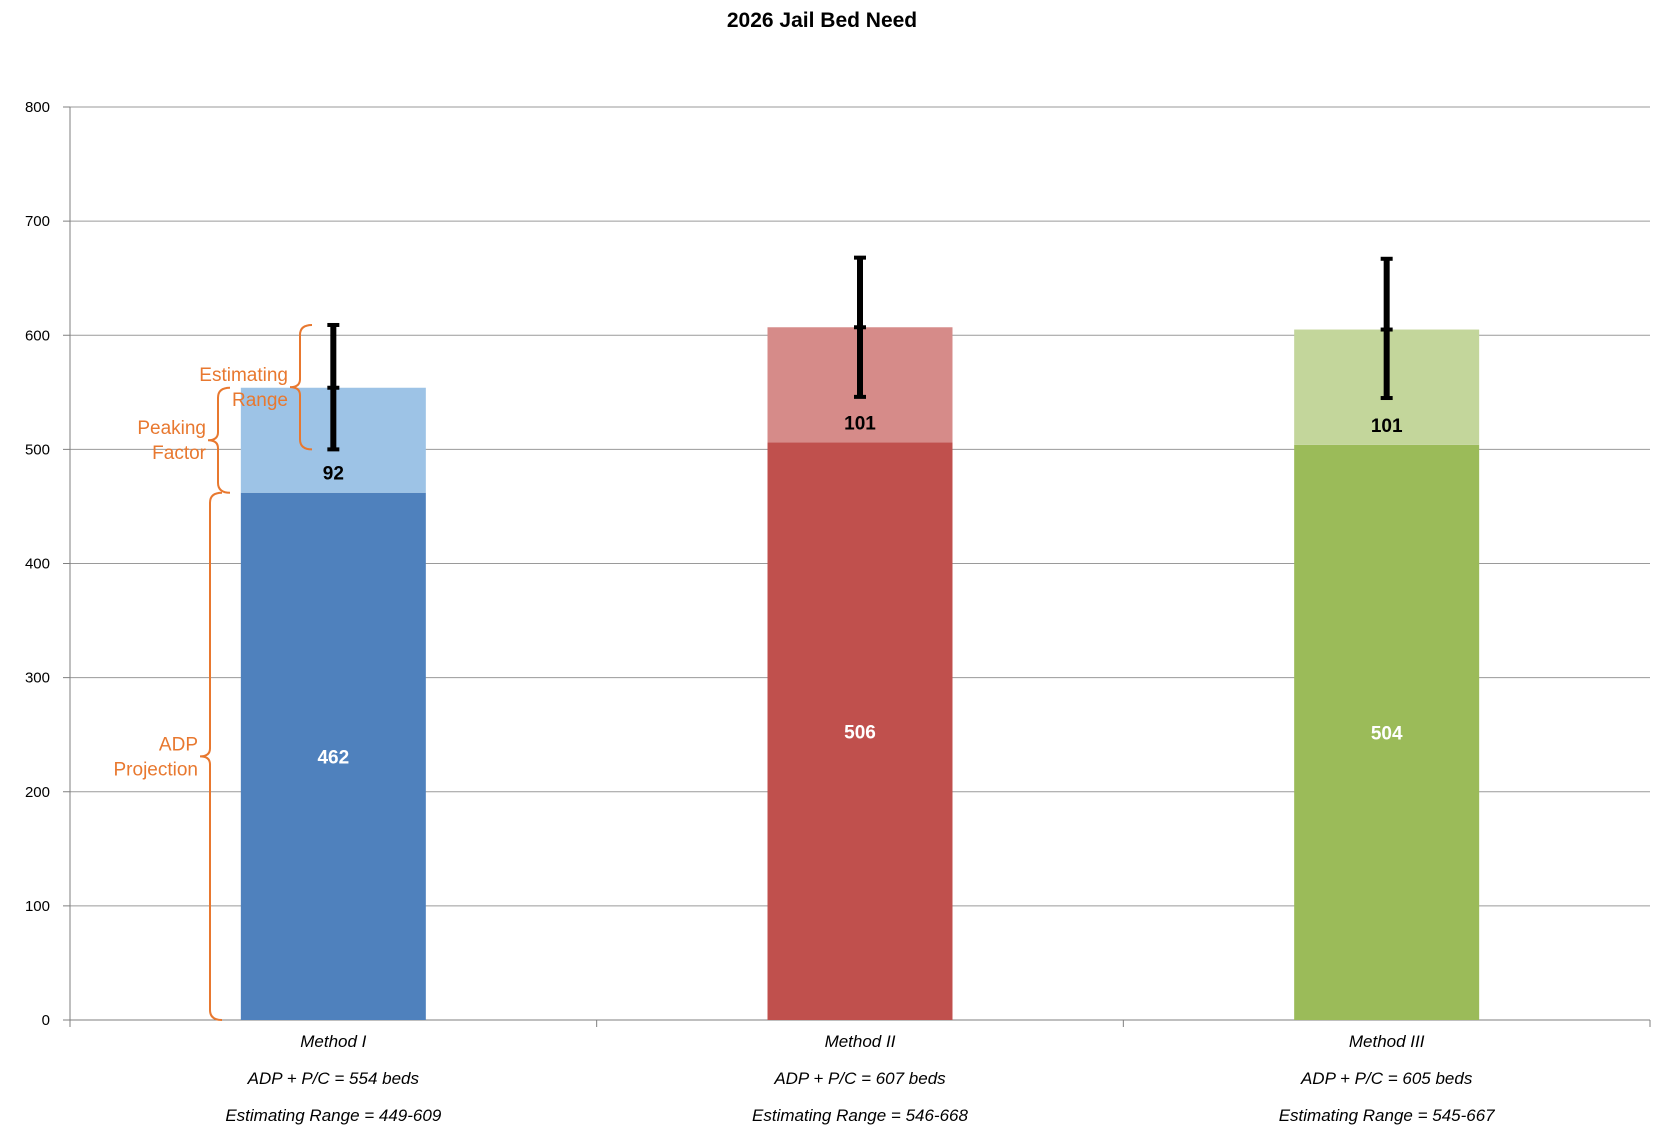 Image resolution: width=1660 pixels, height=1129 pixels. What do you see at coordinates (171, 428) in the screenshot?
I see `annotation-label: Peaking` at bounding box center [171, 428].